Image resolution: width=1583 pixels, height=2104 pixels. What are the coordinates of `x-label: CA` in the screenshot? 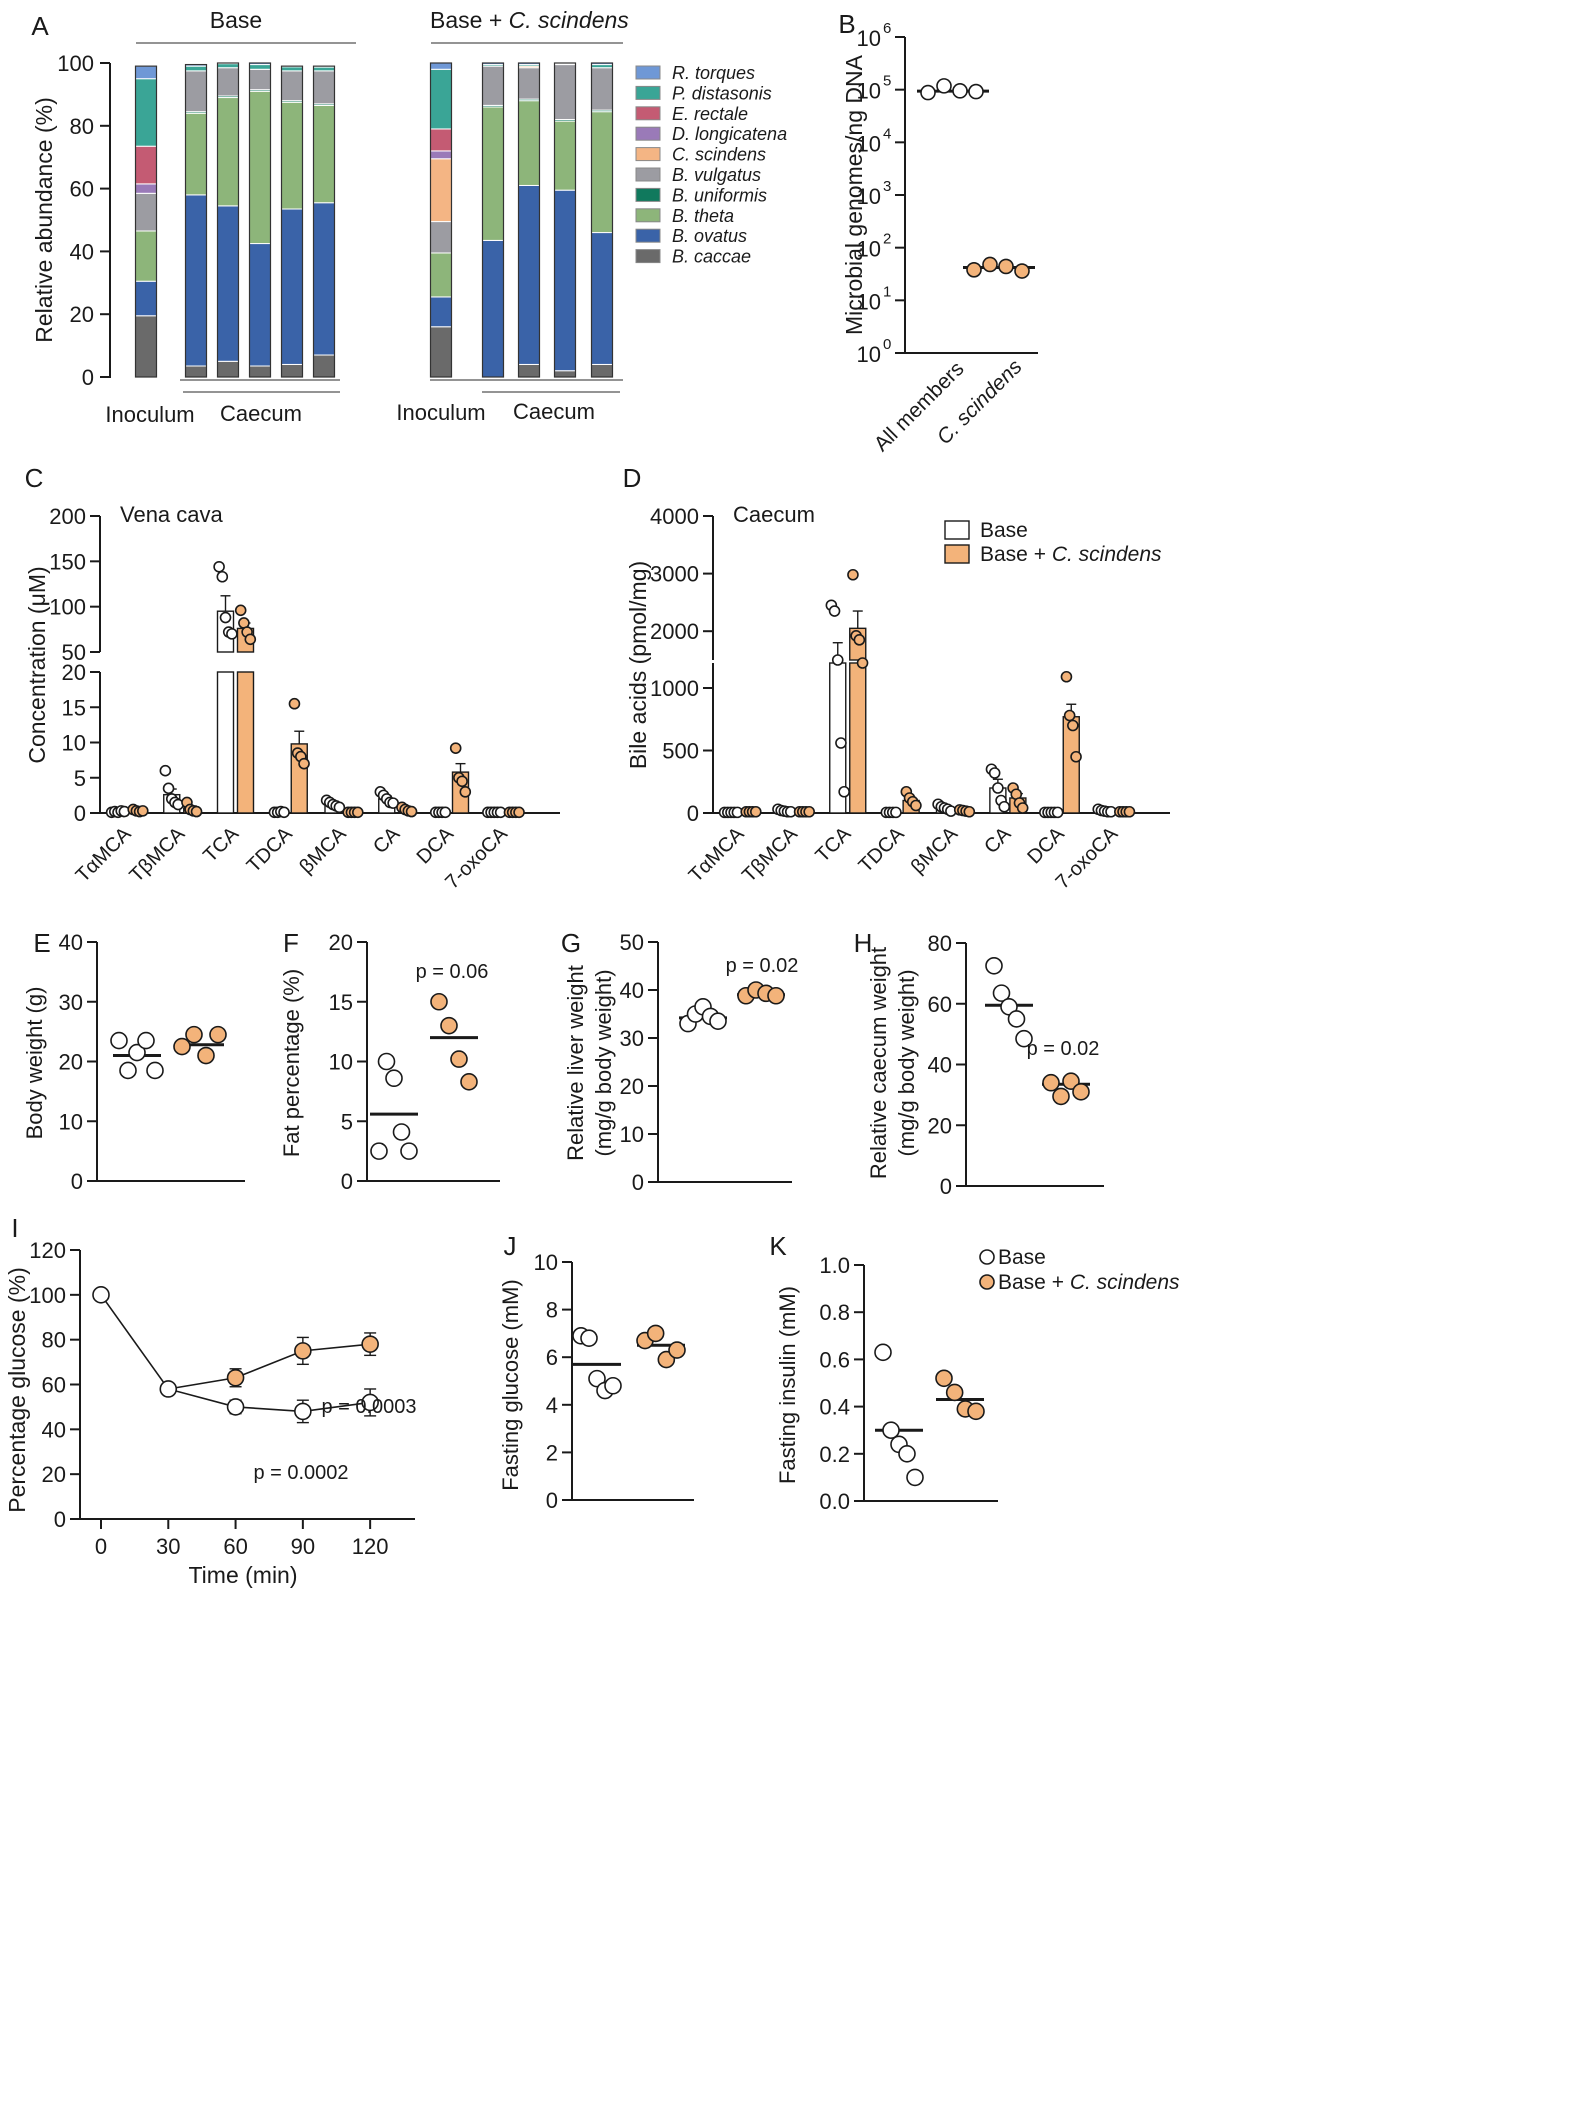 It's located at (998, 841).